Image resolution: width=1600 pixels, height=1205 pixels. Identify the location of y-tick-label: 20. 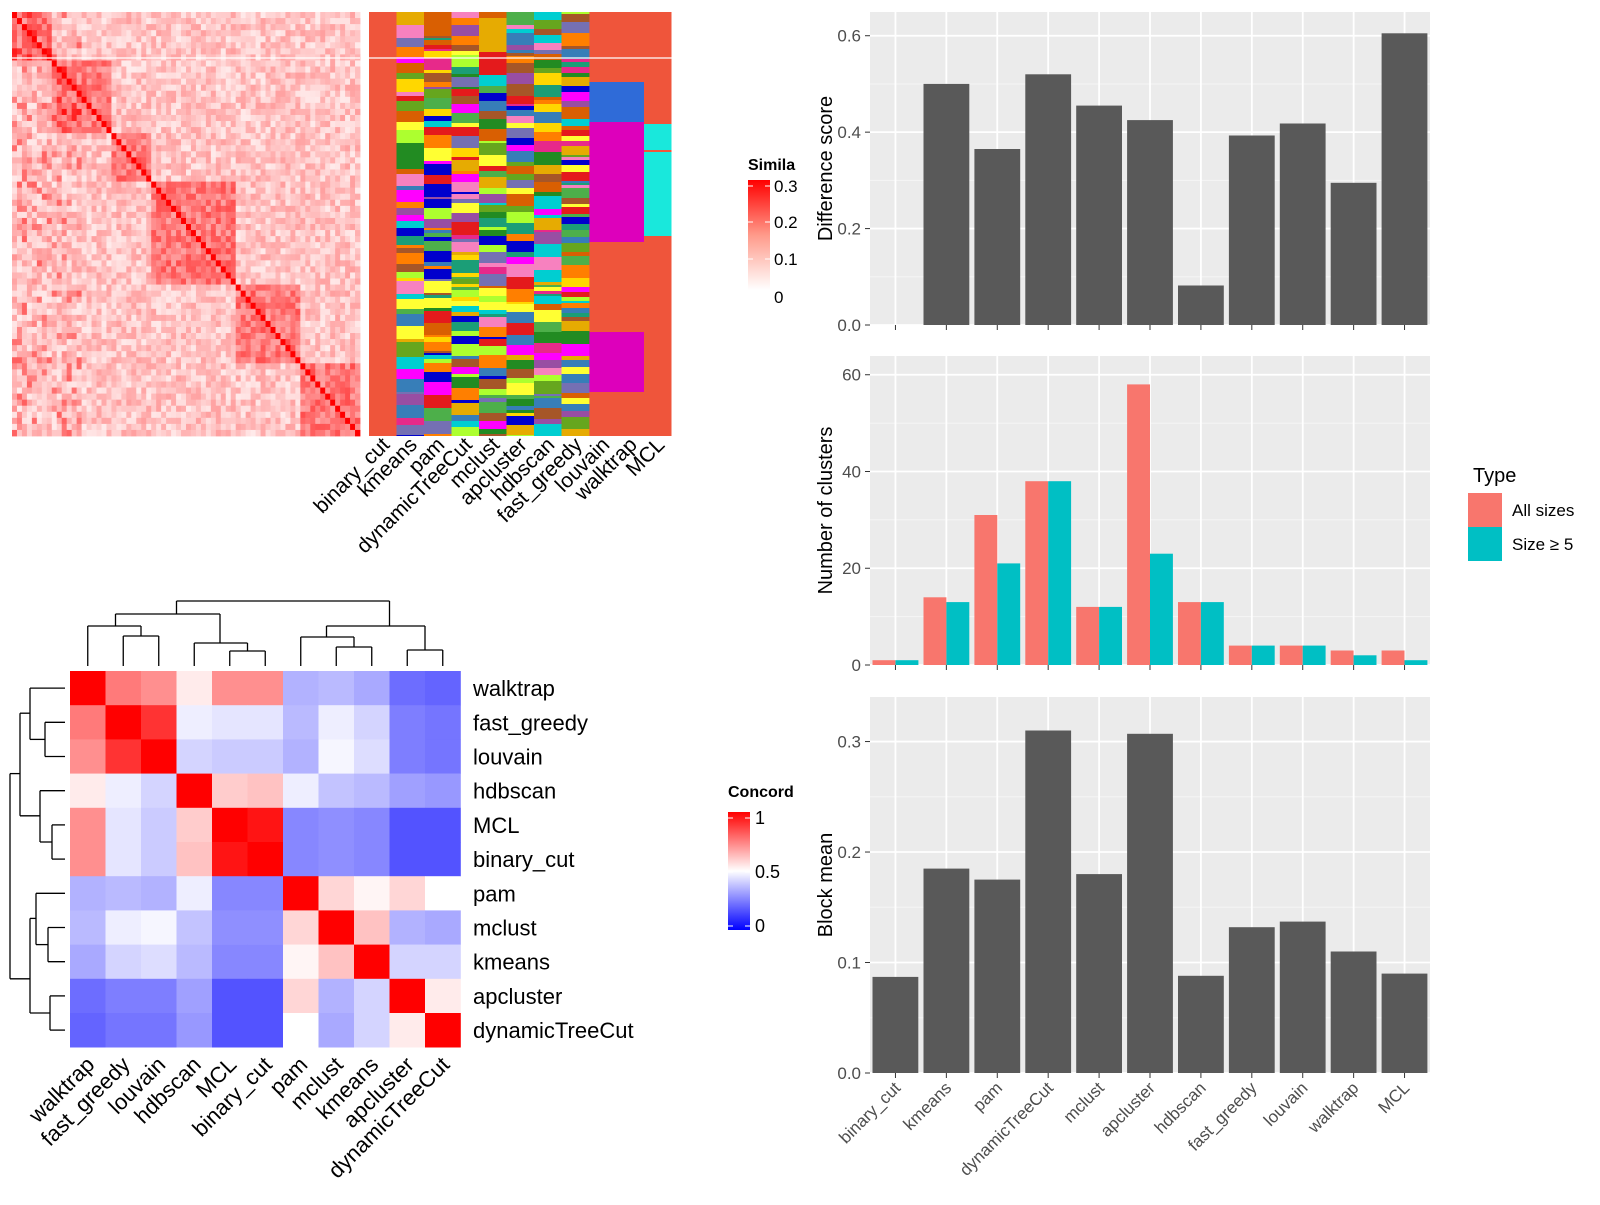
(851, 568).